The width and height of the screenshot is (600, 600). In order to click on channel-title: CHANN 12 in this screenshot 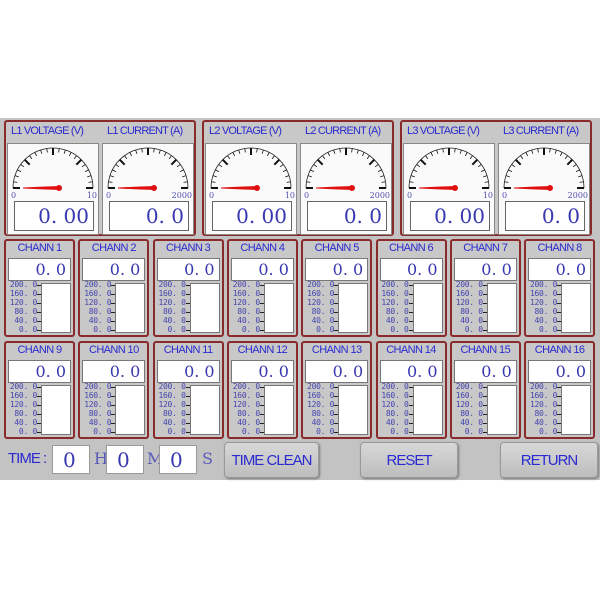, I will do `click(262, 350)`.